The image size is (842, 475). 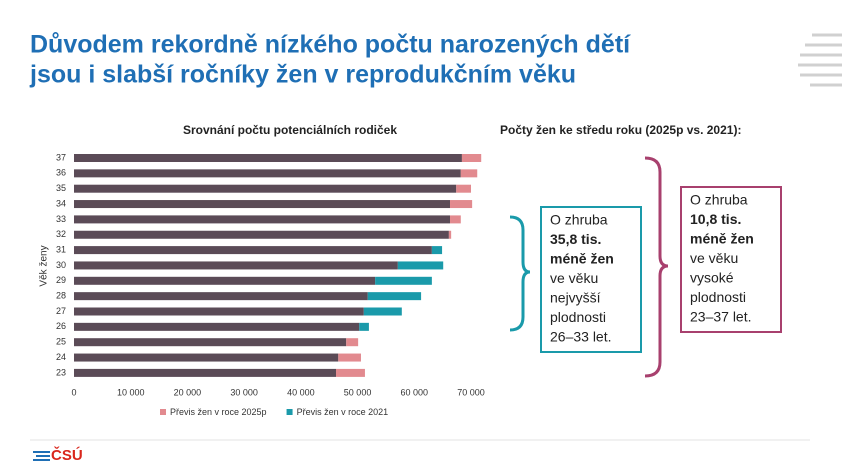 What do you see at coordinates (343, 412) in the screenshot?
I see `legend-label: Převis žen v roce 2021` at bounding box center [343, 412].